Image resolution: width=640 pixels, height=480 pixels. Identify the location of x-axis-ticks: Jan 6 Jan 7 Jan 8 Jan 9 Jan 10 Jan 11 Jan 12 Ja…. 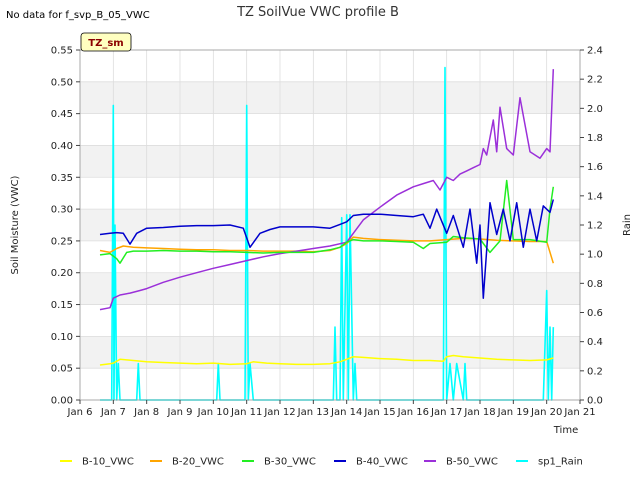
(331, 409).